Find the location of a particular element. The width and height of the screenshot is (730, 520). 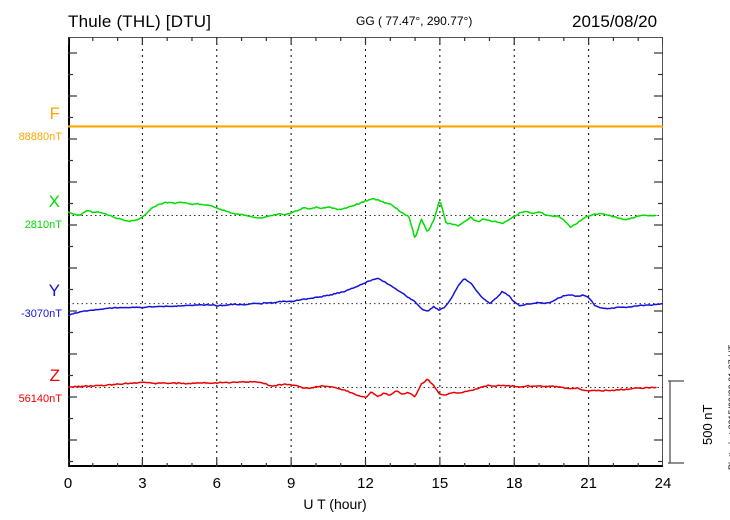

trace-x is located at coordinates (362, 217).